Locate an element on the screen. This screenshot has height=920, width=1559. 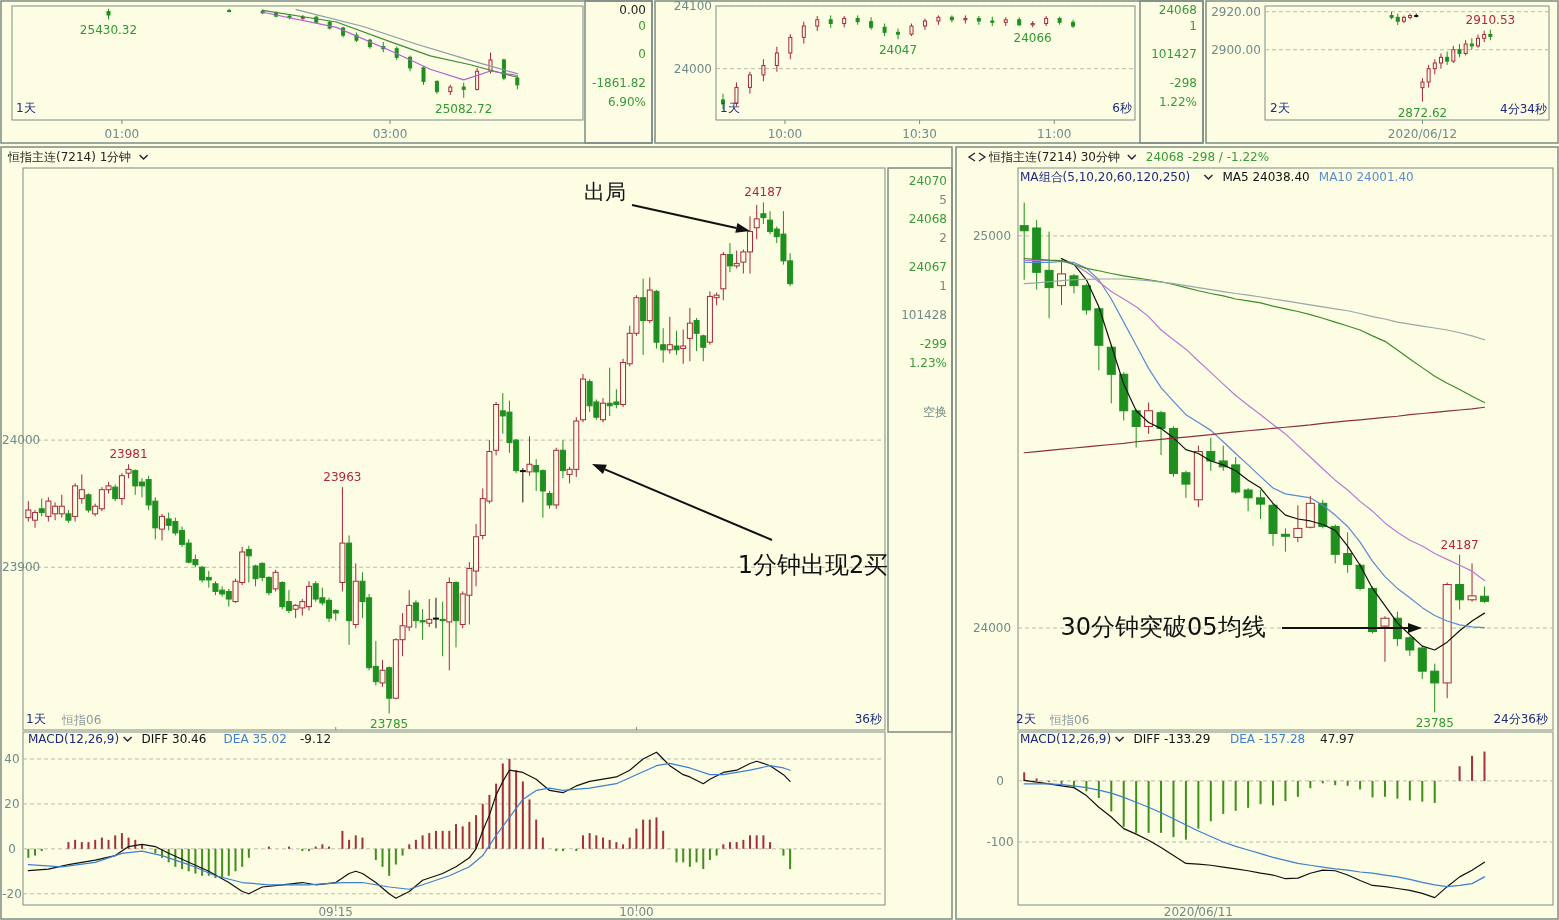
y-tick-label: 0 is located at coordinates (12, 848).